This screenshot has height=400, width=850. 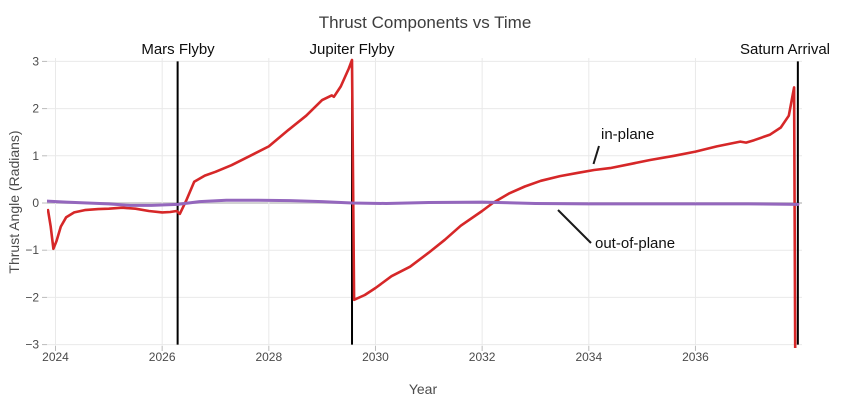 What do you see at coordinates (35, 61) in the screenshot?
I see `y-tick-label: 3` at bounding box center [35, 61].